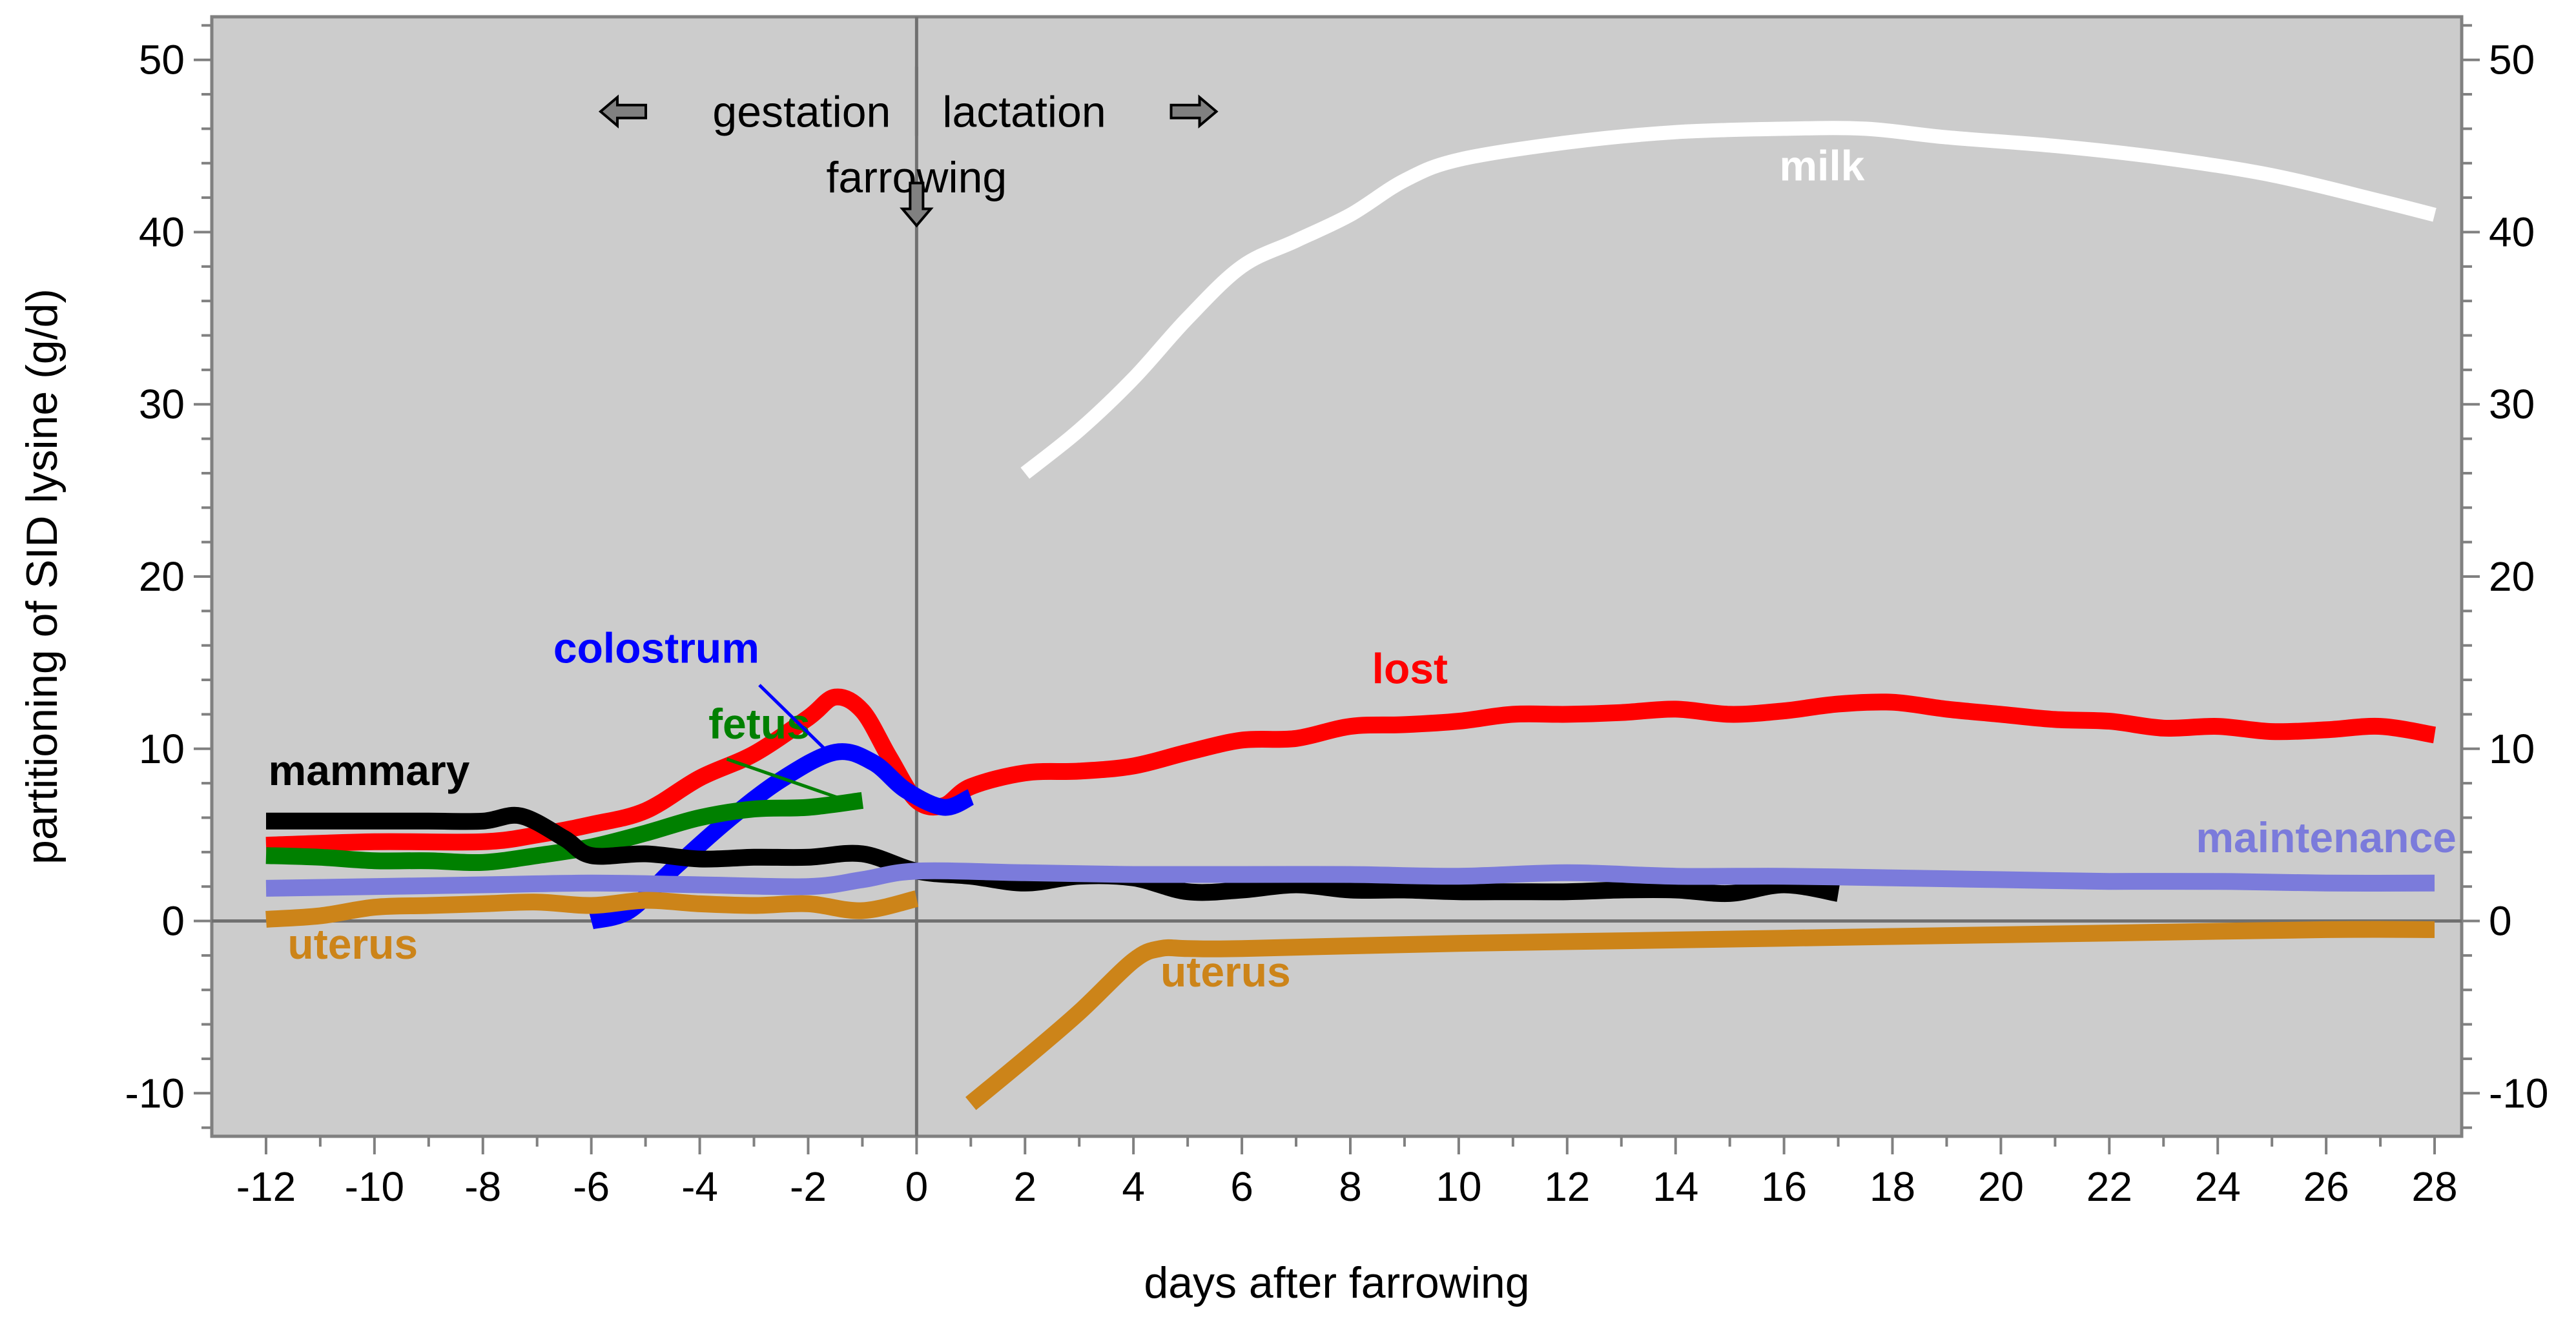  What do you see at coordinates (656, 647) in the screenshot?
I see `series-label-colostrum: colostrum` at bounding box center [656, 647].